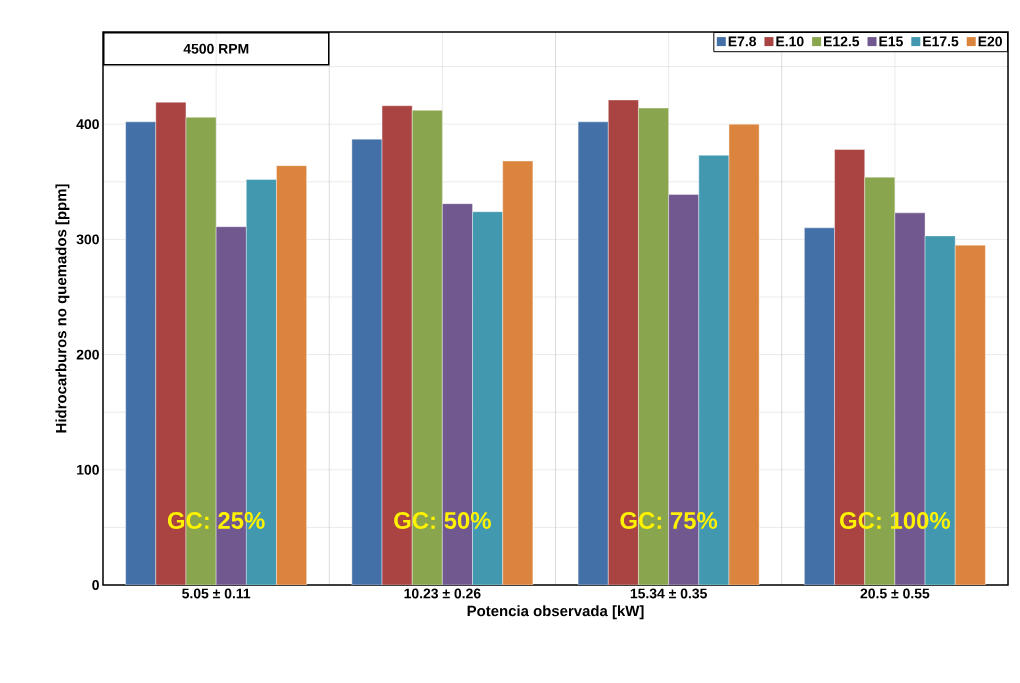  Describe the element at coordinates (88, 469) in the screenshot. I see `y-tick-label: 100` at that location.